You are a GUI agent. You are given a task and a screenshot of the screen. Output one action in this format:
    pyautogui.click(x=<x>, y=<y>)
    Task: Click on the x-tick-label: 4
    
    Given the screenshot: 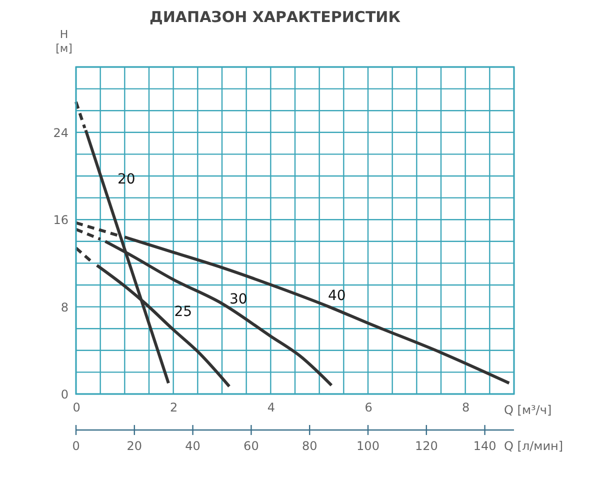 What is the action you would take?
    pyautogui.click(x=271, y=407)
    